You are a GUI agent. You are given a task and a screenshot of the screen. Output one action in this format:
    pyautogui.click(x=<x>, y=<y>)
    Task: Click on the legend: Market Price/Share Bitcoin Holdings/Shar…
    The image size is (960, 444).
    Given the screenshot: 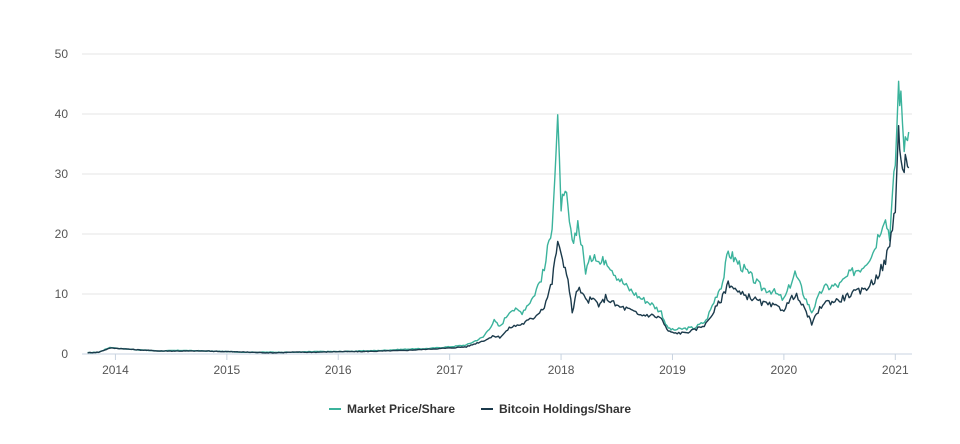 What is the action you would take?
    pyautogui.click(x=480, y=409)
    